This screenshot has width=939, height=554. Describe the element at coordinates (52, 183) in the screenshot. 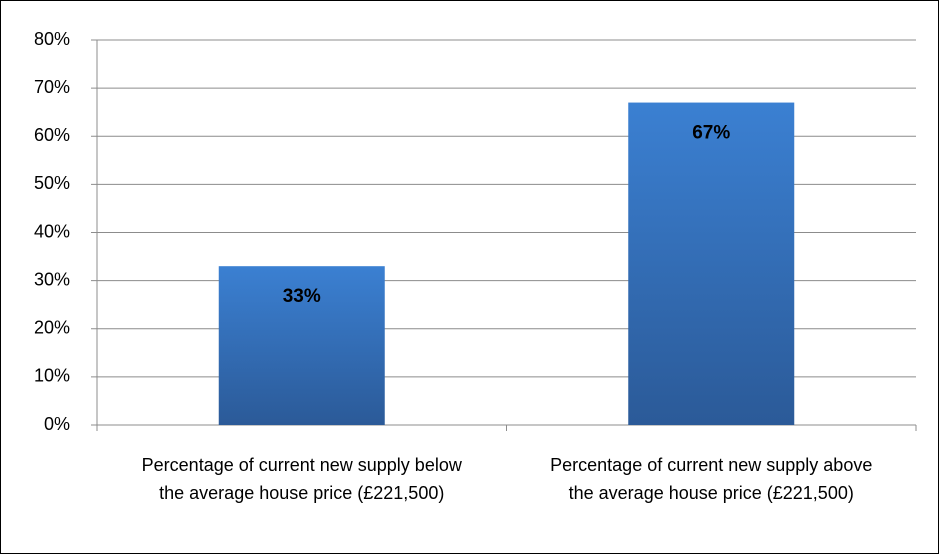

I see `y-tick-label: 50%` at that location.